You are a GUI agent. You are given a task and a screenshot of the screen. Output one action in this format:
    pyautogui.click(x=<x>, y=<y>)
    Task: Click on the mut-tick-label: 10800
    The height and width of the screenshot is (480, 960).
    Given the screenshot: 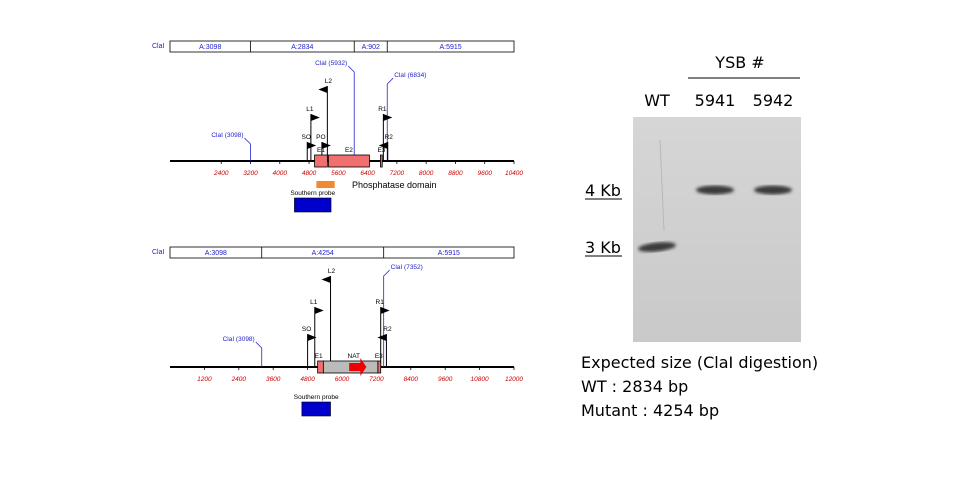 What is the action you would take?
    pyautogui.click(x=480, y=379)
    